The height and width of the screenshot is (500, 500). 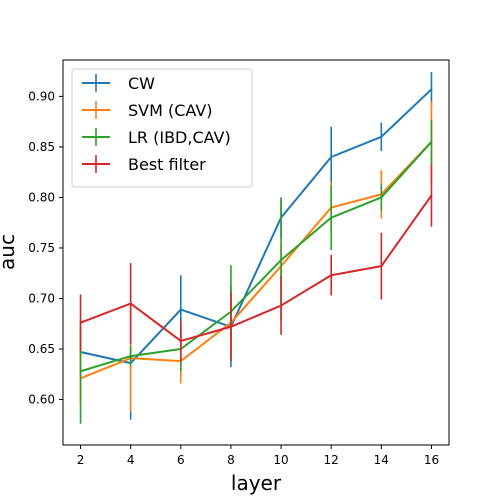 I want to click on y-tick-label: 0.70, so click(x=41, y=298).